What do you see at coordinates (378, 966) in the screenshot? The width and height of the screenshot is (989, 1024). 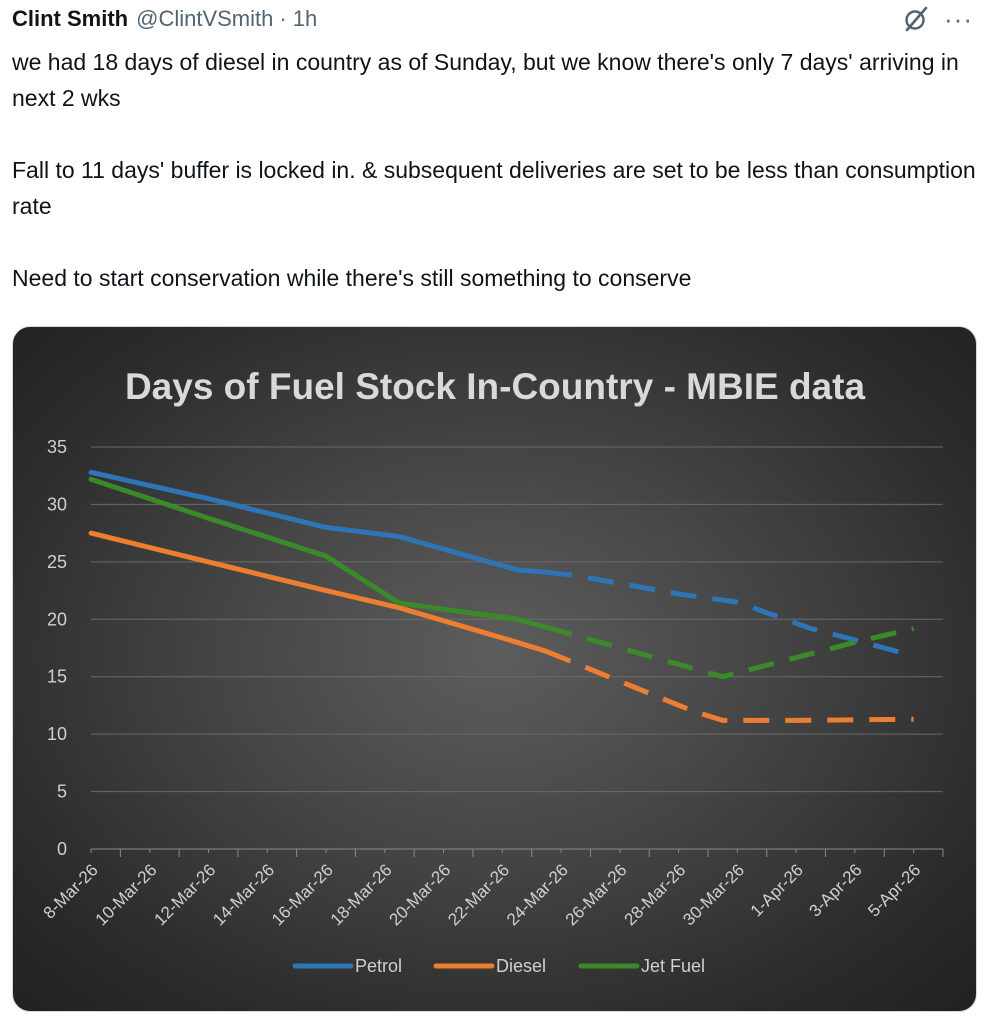 I see `legend-label: Petrol` at bounding box center [378, 966].